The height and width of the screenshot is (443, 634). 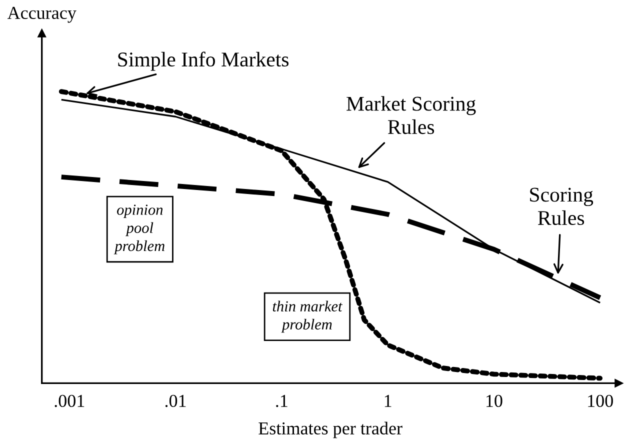 What do you see at coordinates (69, 401) in the screenshot?
I see `x-tick-label: .001` at bounding box center [69, 401].